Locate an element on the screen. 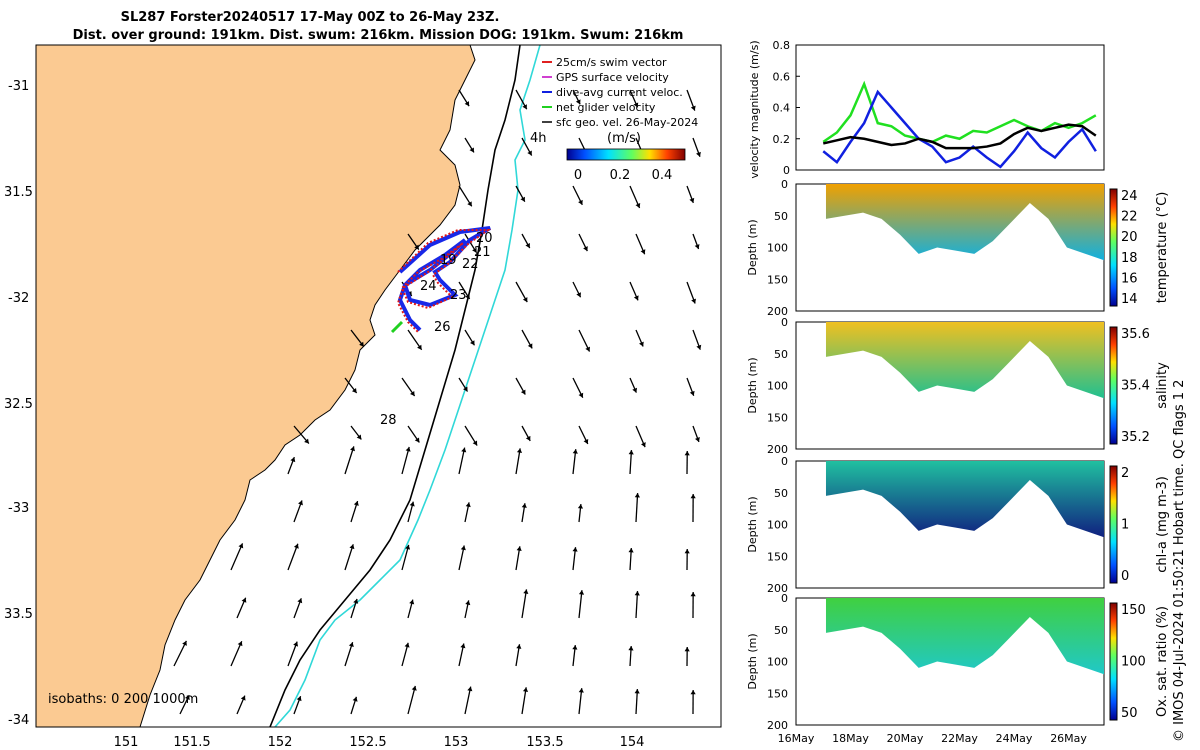  glider-track-red is located at coordinates (444, 281).